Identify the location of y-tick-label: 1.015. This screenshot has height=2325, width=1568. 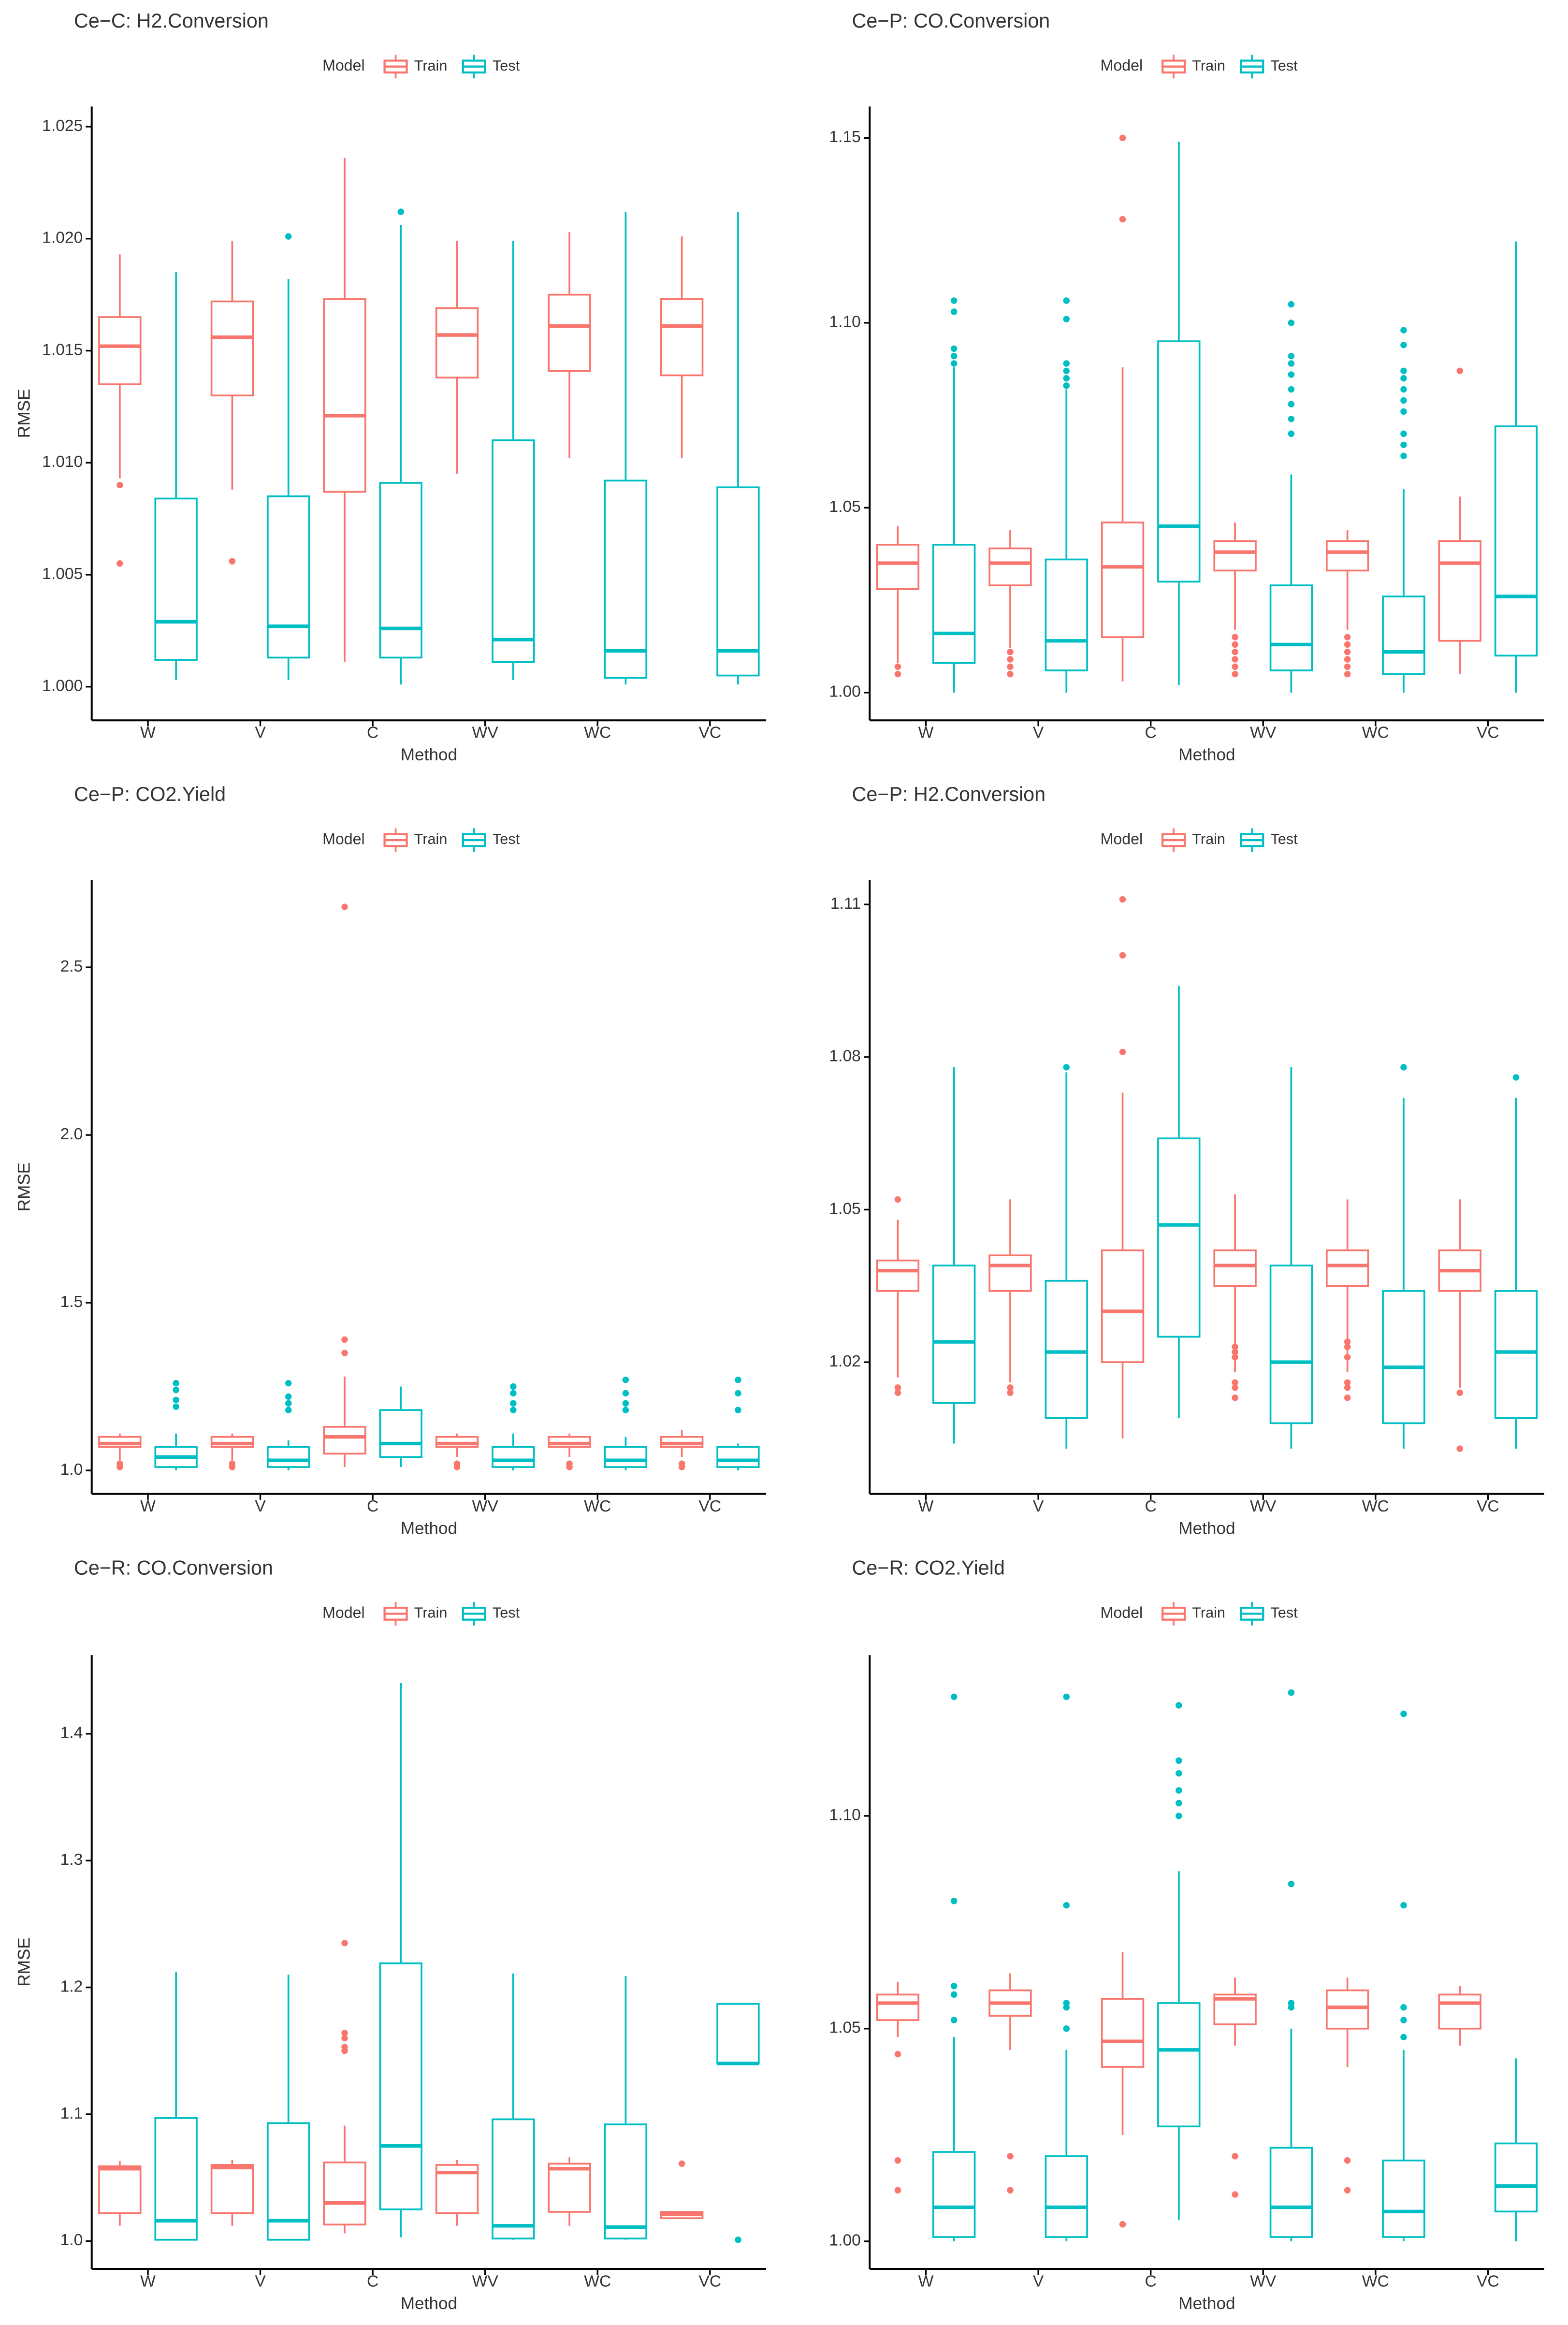
(63, 350).